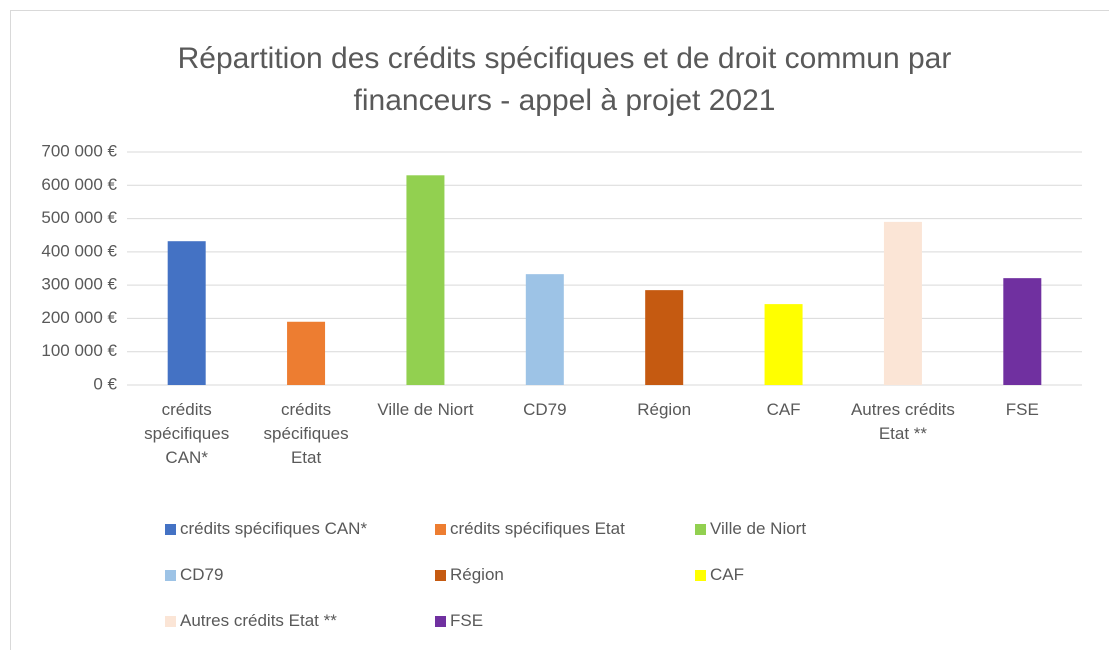 This screenshot has width=1109, height=650. I want to click on y-tick-label: 300 000 €, so click(79, 284).